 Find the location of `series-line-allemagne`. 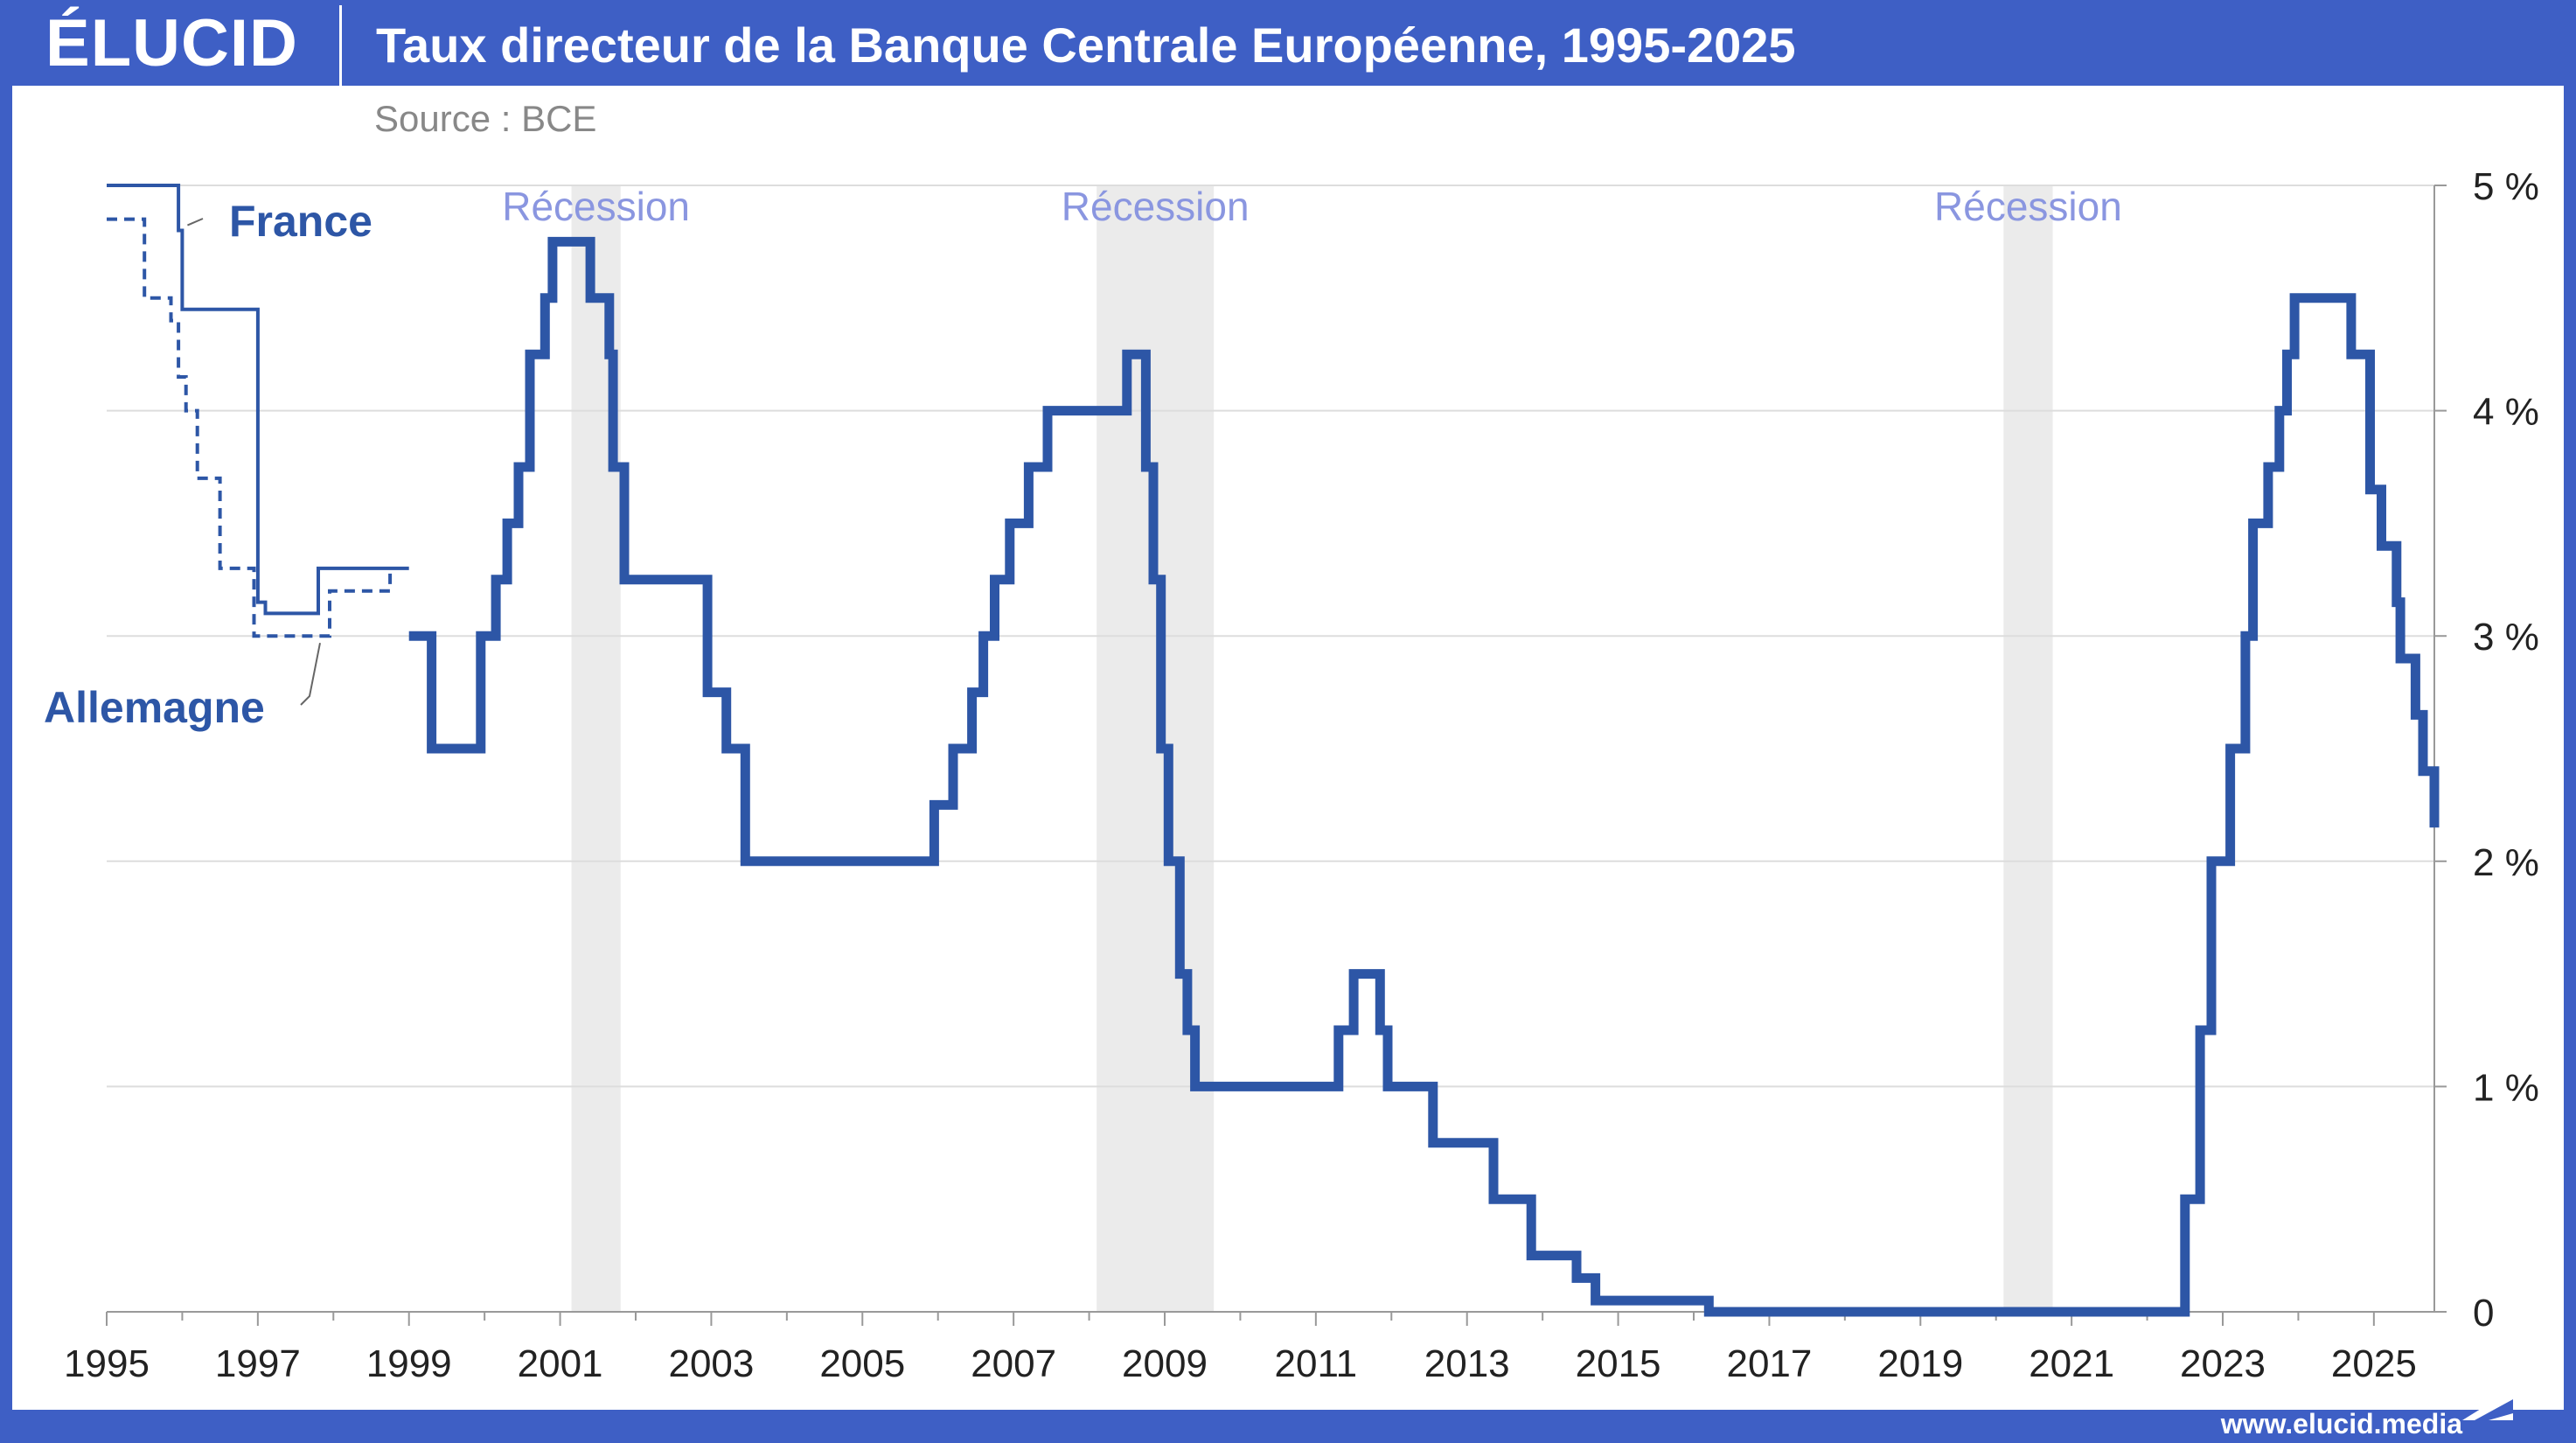

series-line-allemagne is located at coordinates (250, 427).